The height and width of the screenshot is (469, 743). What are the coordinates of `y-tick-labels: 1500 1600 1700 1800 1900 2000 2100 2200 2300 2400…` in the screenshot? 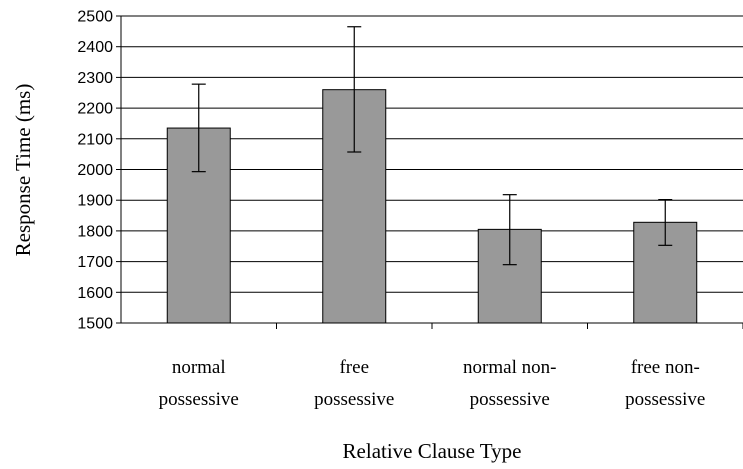 It's located at (95, 171).